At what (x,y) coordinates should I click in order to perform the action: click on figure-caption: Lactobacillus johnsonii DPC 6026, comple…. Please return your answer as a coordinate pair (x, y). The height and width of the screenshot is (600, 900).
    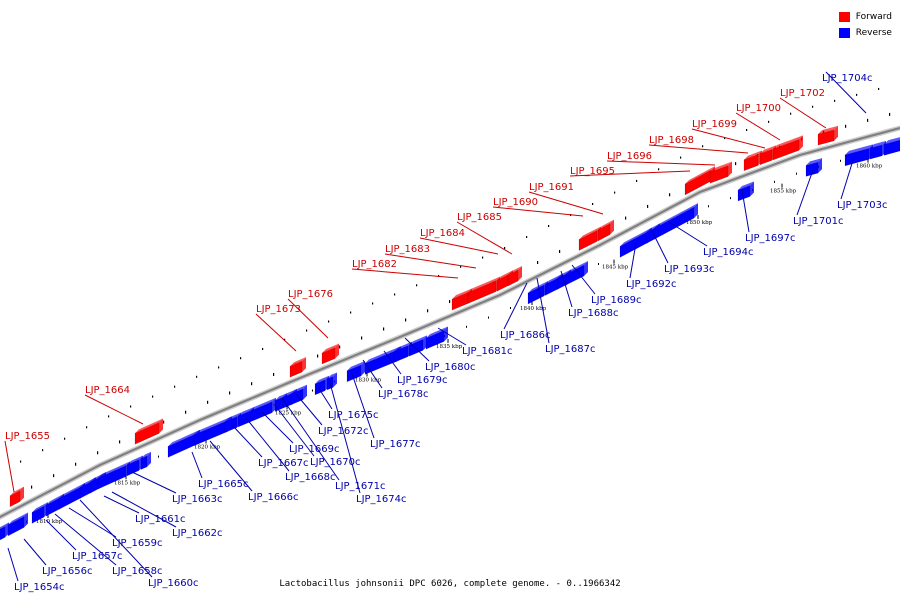
    Looking at the image, I should click on (450, 584).